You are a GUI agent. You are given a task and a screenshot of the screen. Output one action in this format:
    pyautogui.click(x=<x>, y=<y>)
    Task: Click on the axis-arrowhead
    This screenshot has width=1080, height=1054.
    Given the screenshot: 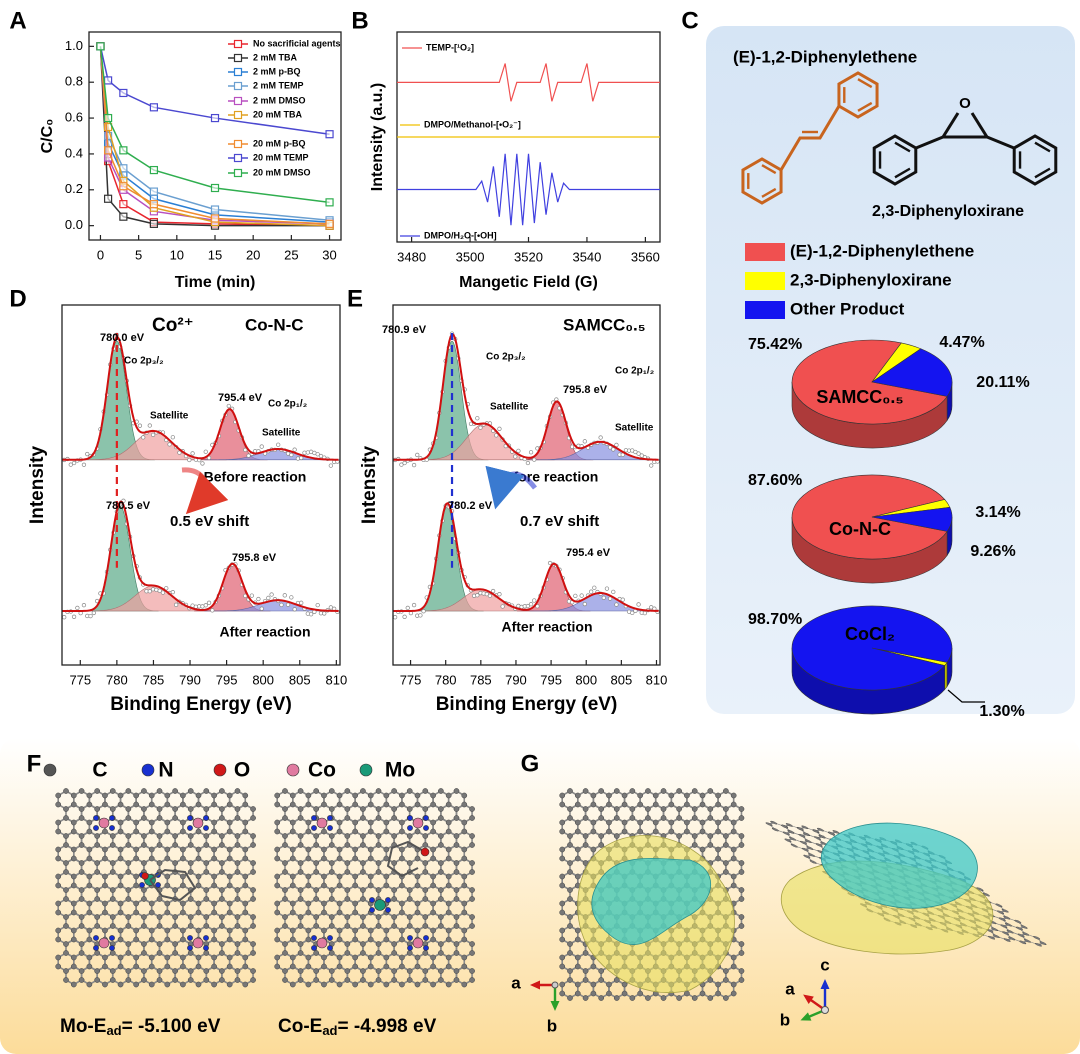 What is the action you would take?
    pyautogui.click(x=808, y=999)
    